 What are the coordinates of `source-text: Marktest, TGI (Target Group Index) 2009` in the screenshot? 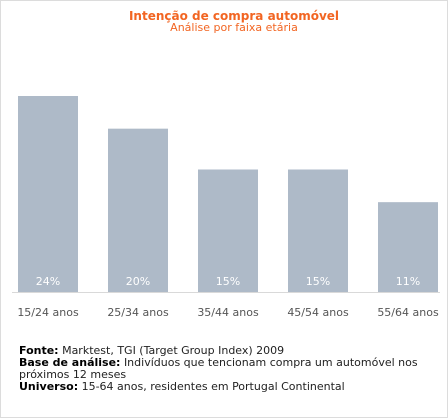 It's located at (173, 350).